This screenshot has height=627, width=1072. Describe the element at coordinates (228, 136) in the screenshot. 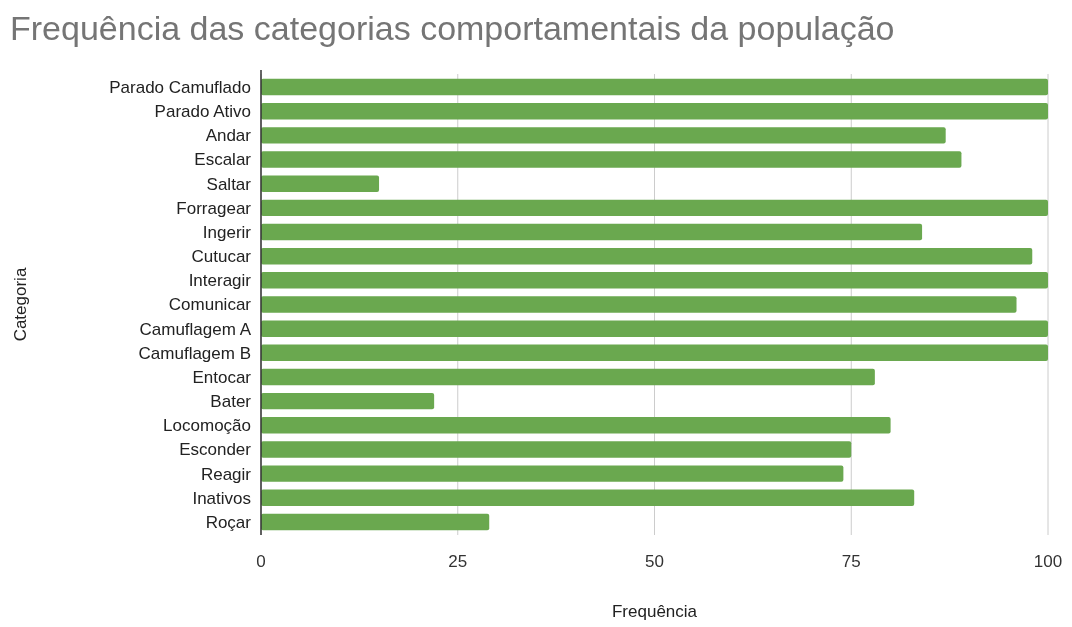

I see `y-tick-label: Andar` at that location.